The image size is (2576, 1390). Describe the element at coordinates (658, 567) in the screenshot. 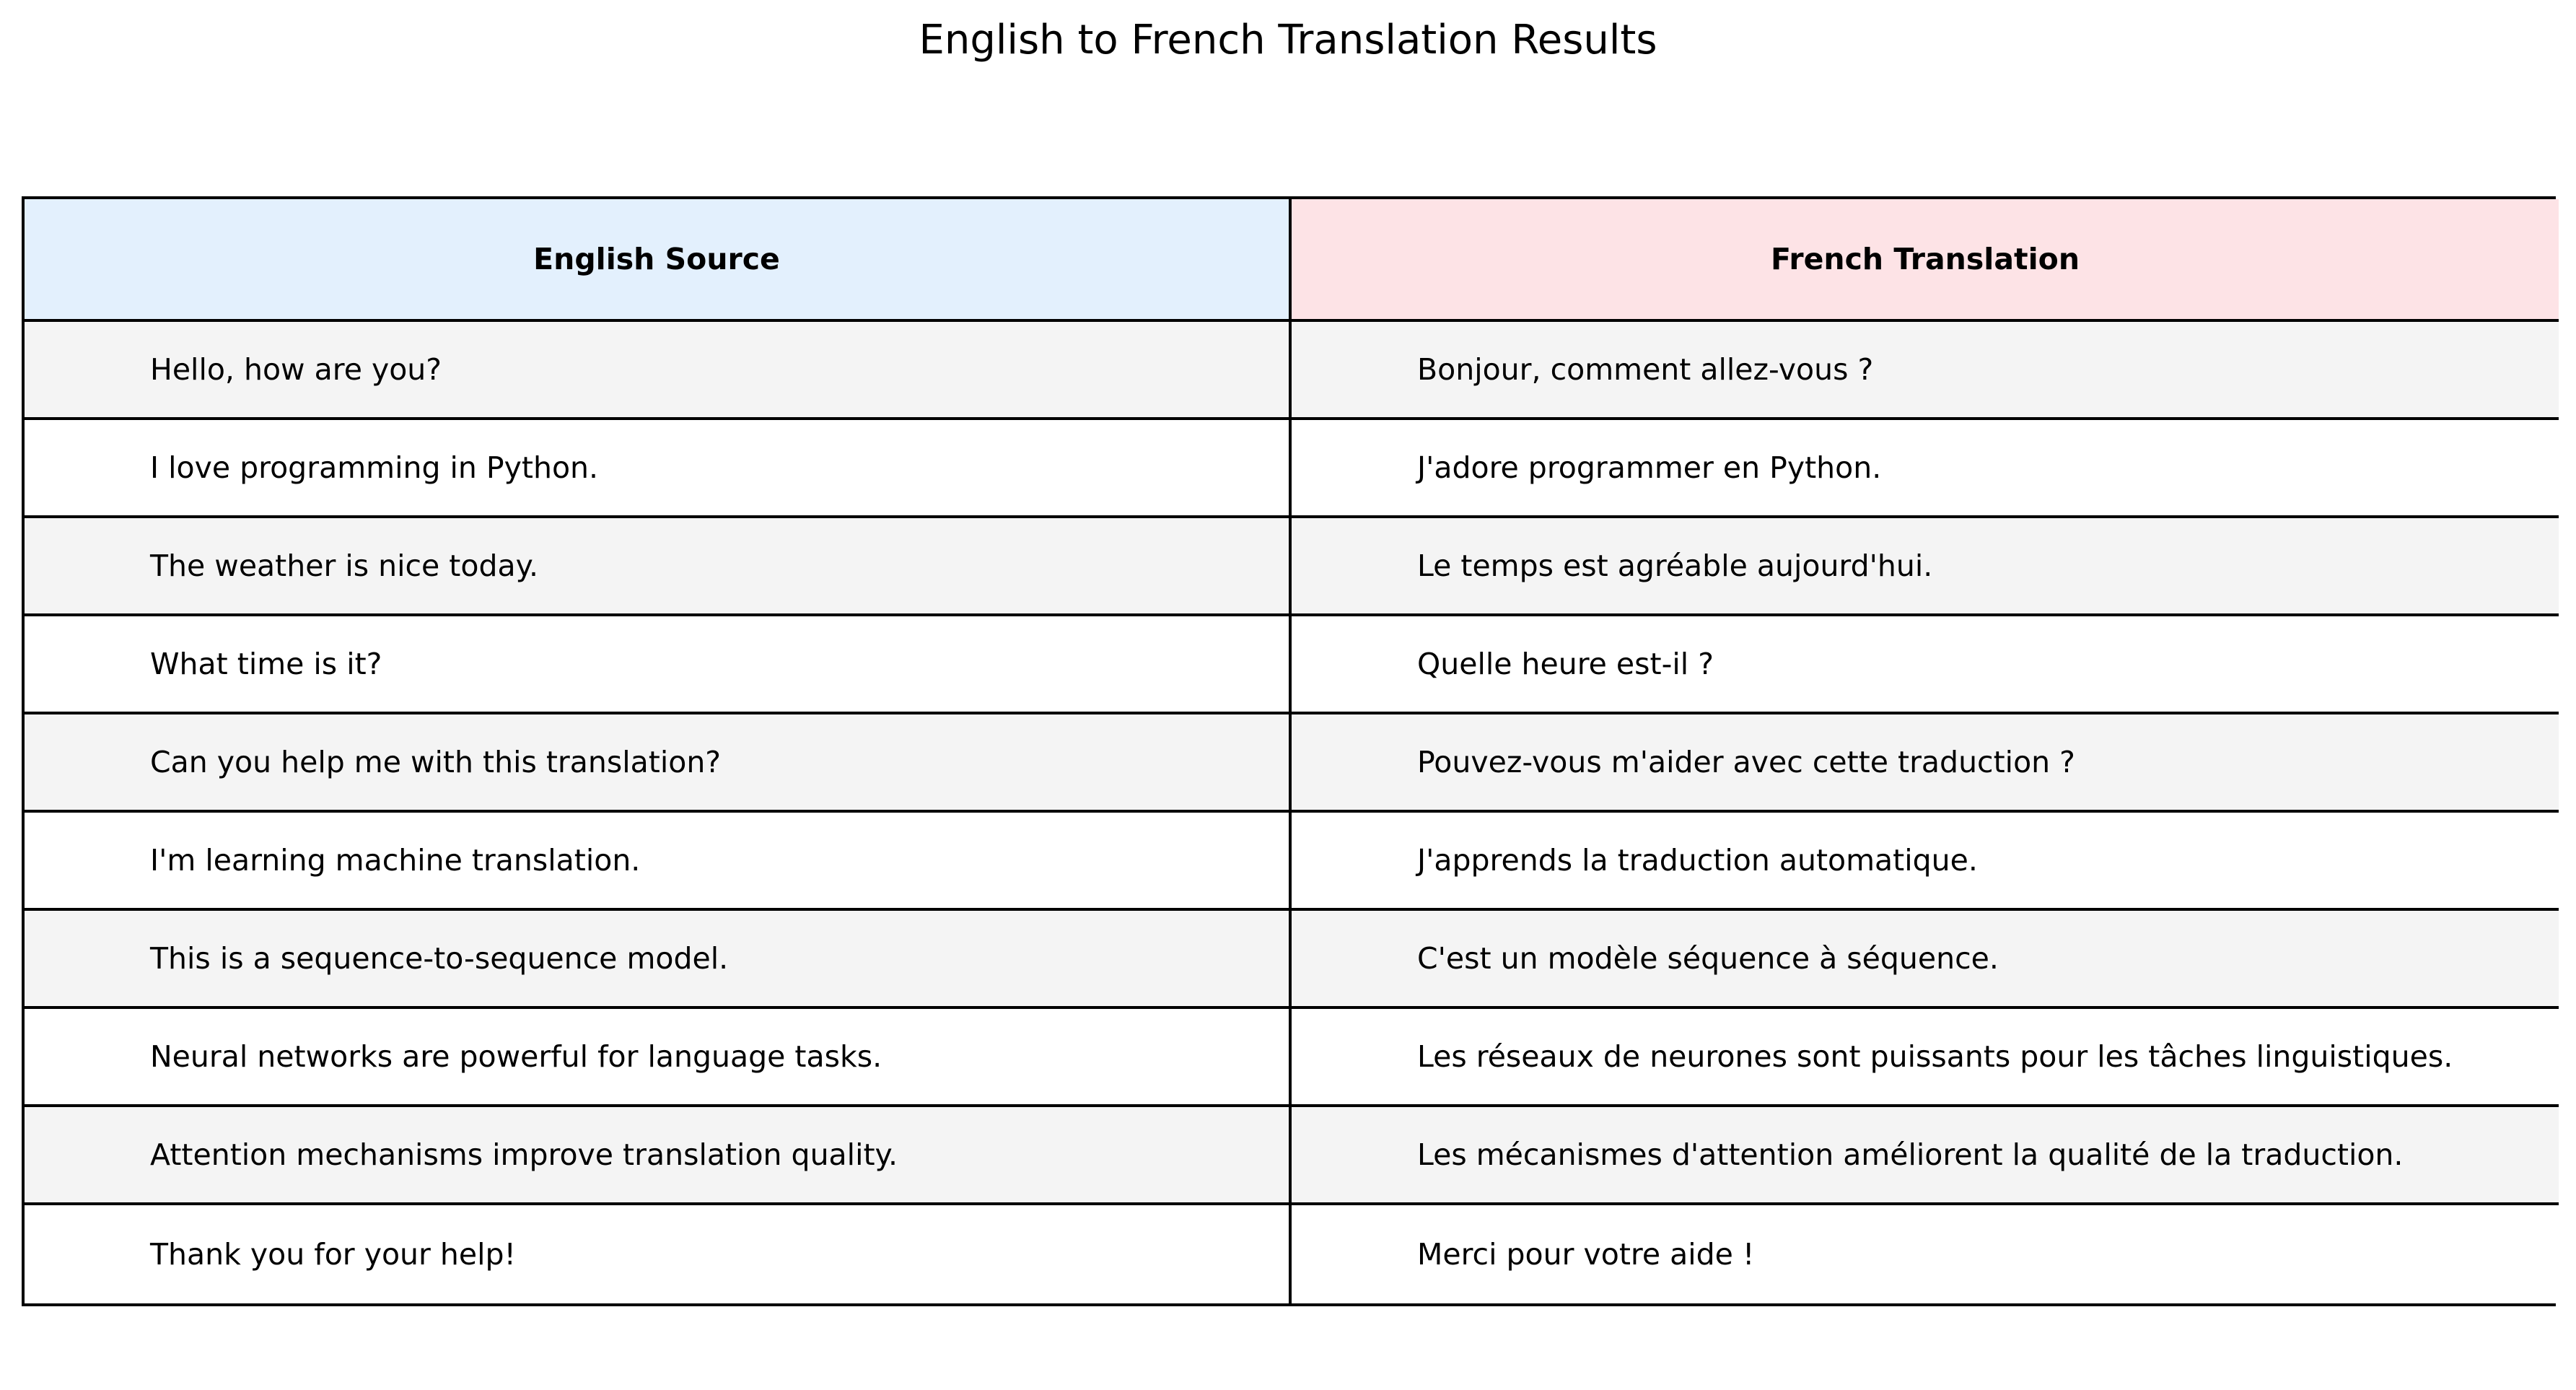

I see `english-source-cell: The weather is nice today.` at that location.